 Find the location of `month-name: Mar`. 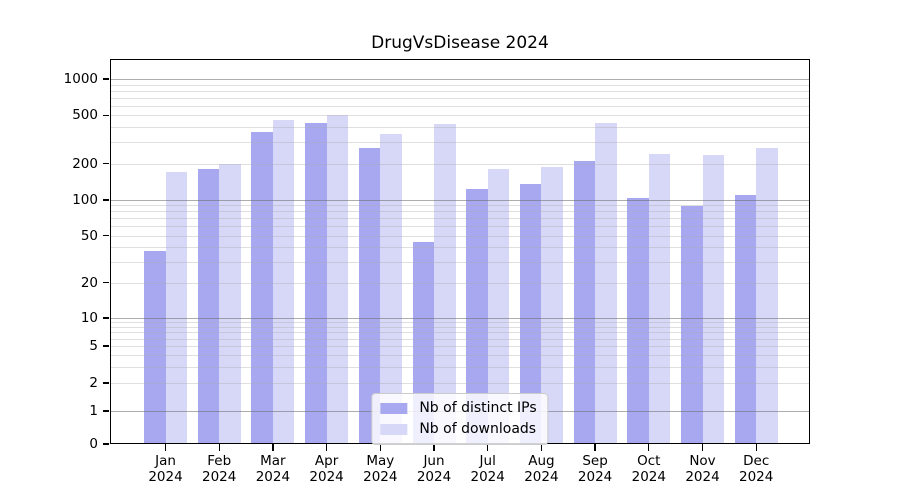

month-name: Mar is located at coordinates (273, 461).